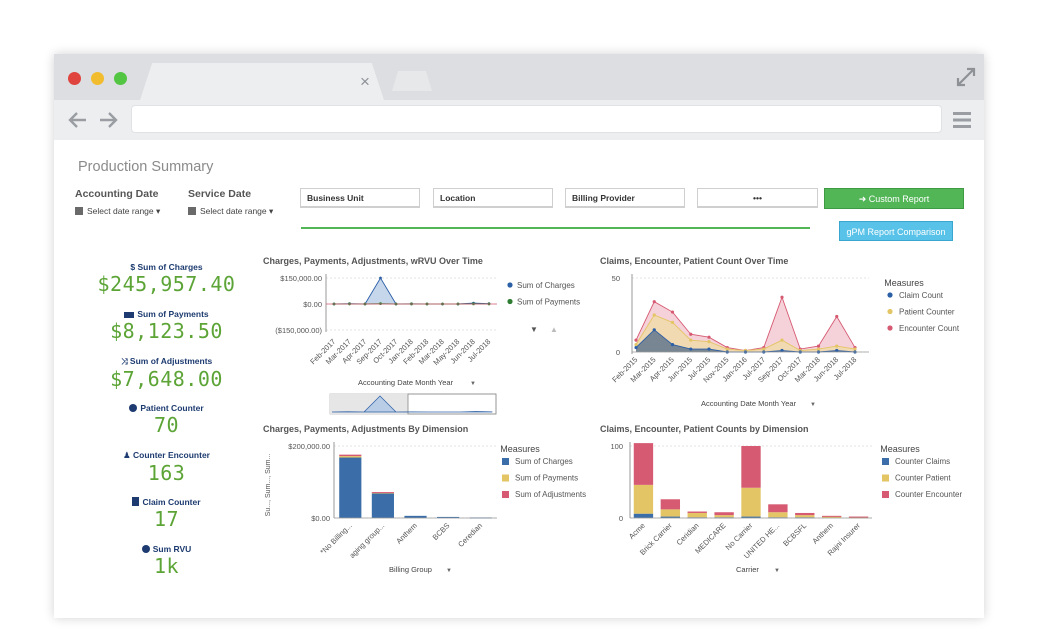  What do you see at coordinates (550, 494) in the screenshot?
I see `legend-entry: Sum of Adjustments` at bounding box center [550, 494].